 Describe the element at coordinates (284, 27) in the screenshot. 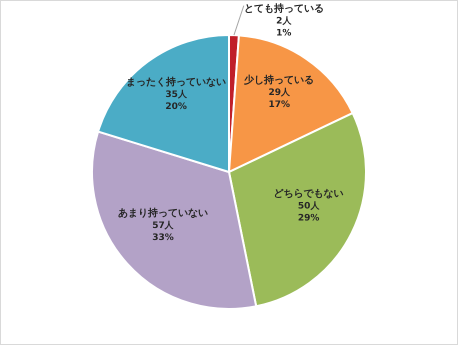

I see `data-label: 2人 1%` at that location.